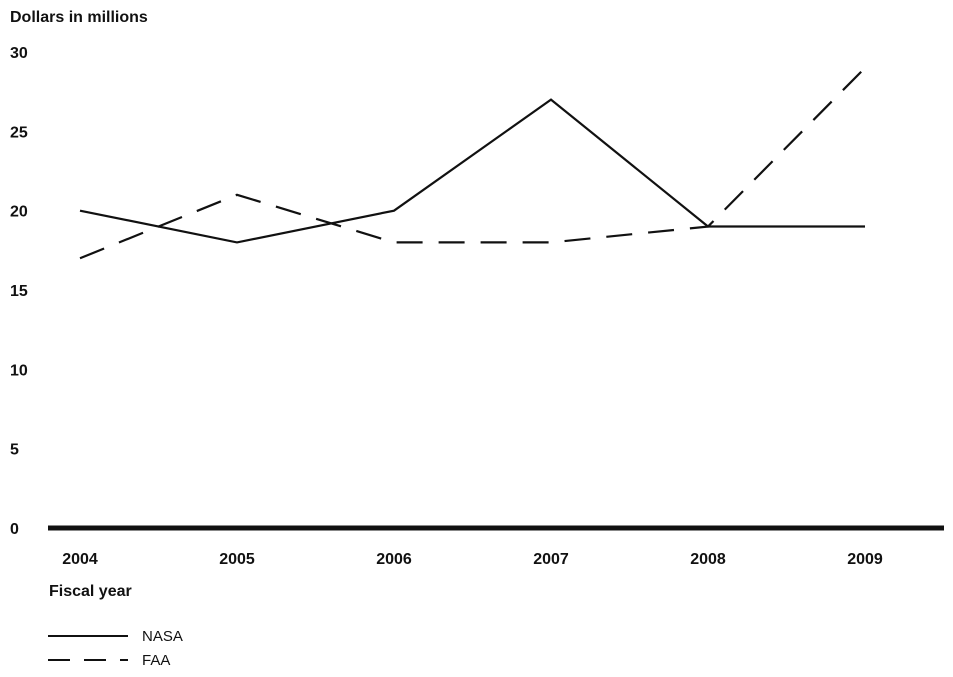 This screenshot has width=953, height=677. What do you see at coordinates (162, 636) in the screenshot?
I see `legend-label-nasa: NASA` at bounding box center [162, 636].